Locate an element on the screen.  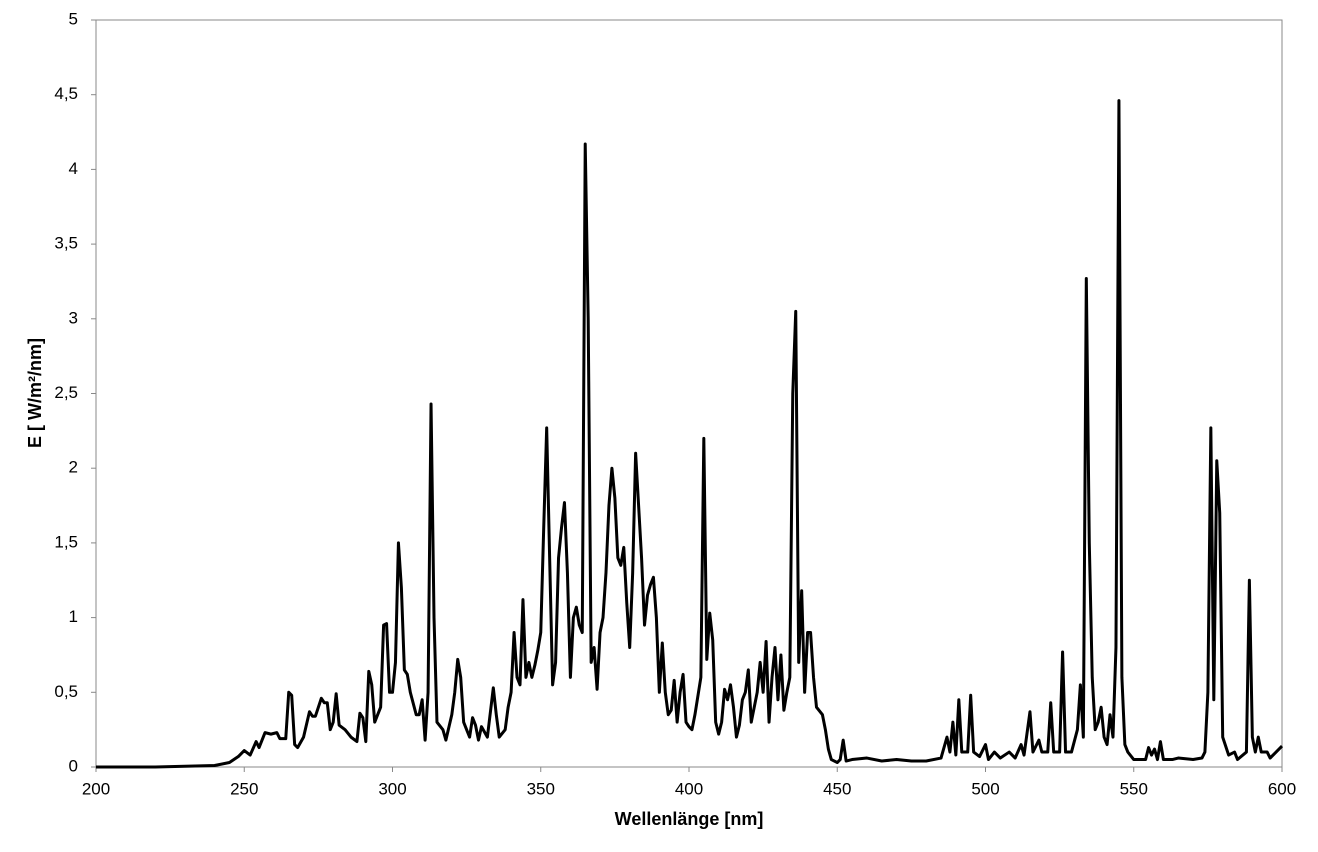
y-tick-label: 5 is located at coordinates (73, 18).